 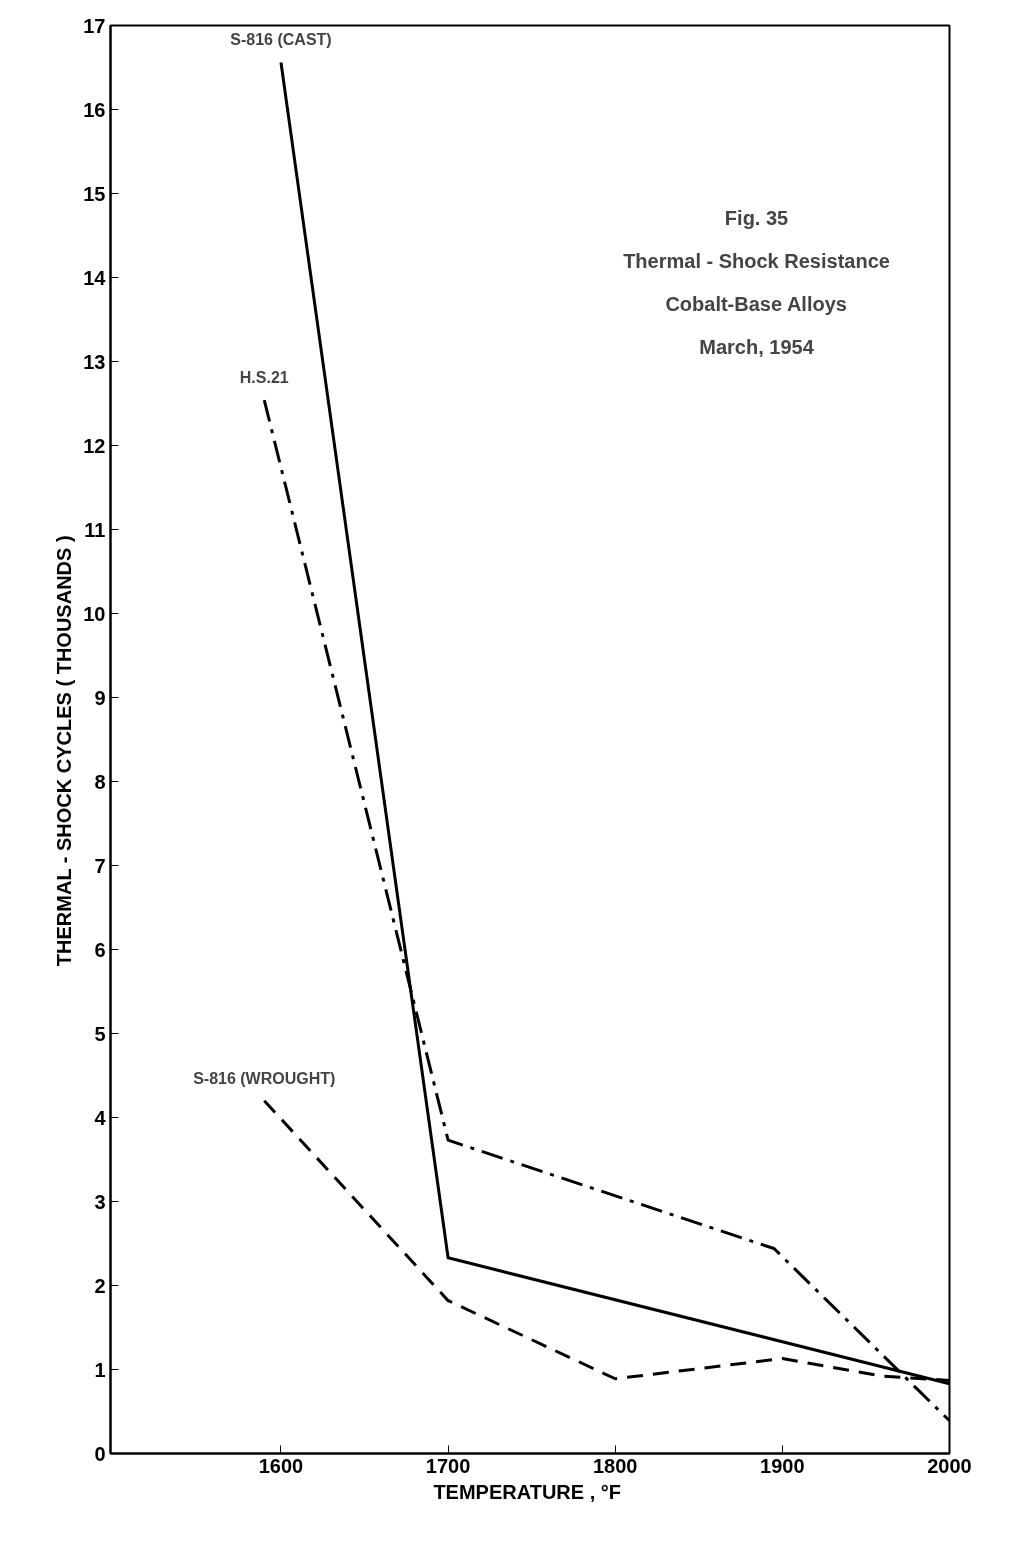 What do you see at coordinates (527, 1491) in the screenshot?
I see `x-axis-title: TEMPERATURE , °F` at bounding box center [527, 1491].